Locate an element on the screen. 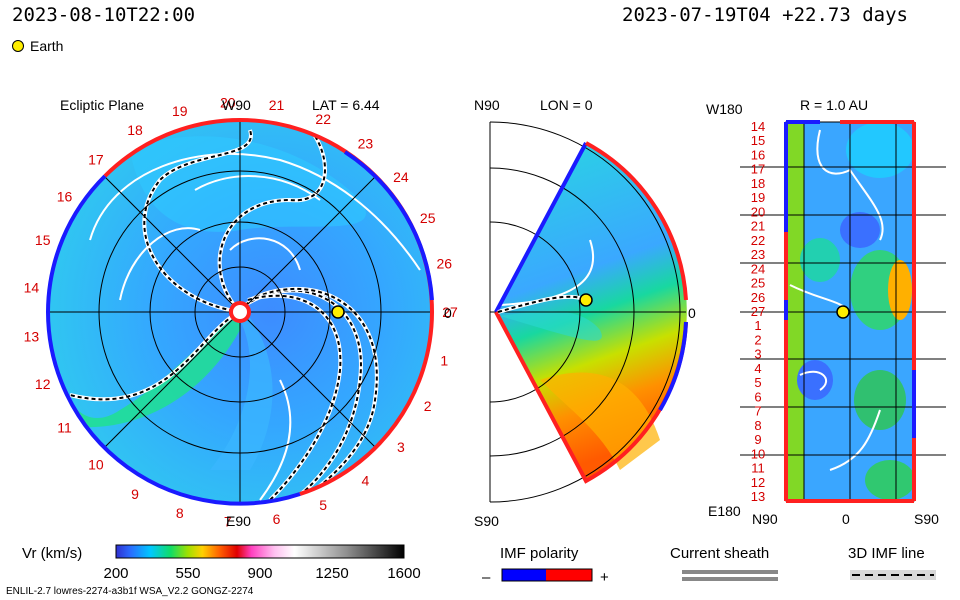 The image size is (960, 600). carrington-tick-label: 27 is located at coordinates (450, 312).